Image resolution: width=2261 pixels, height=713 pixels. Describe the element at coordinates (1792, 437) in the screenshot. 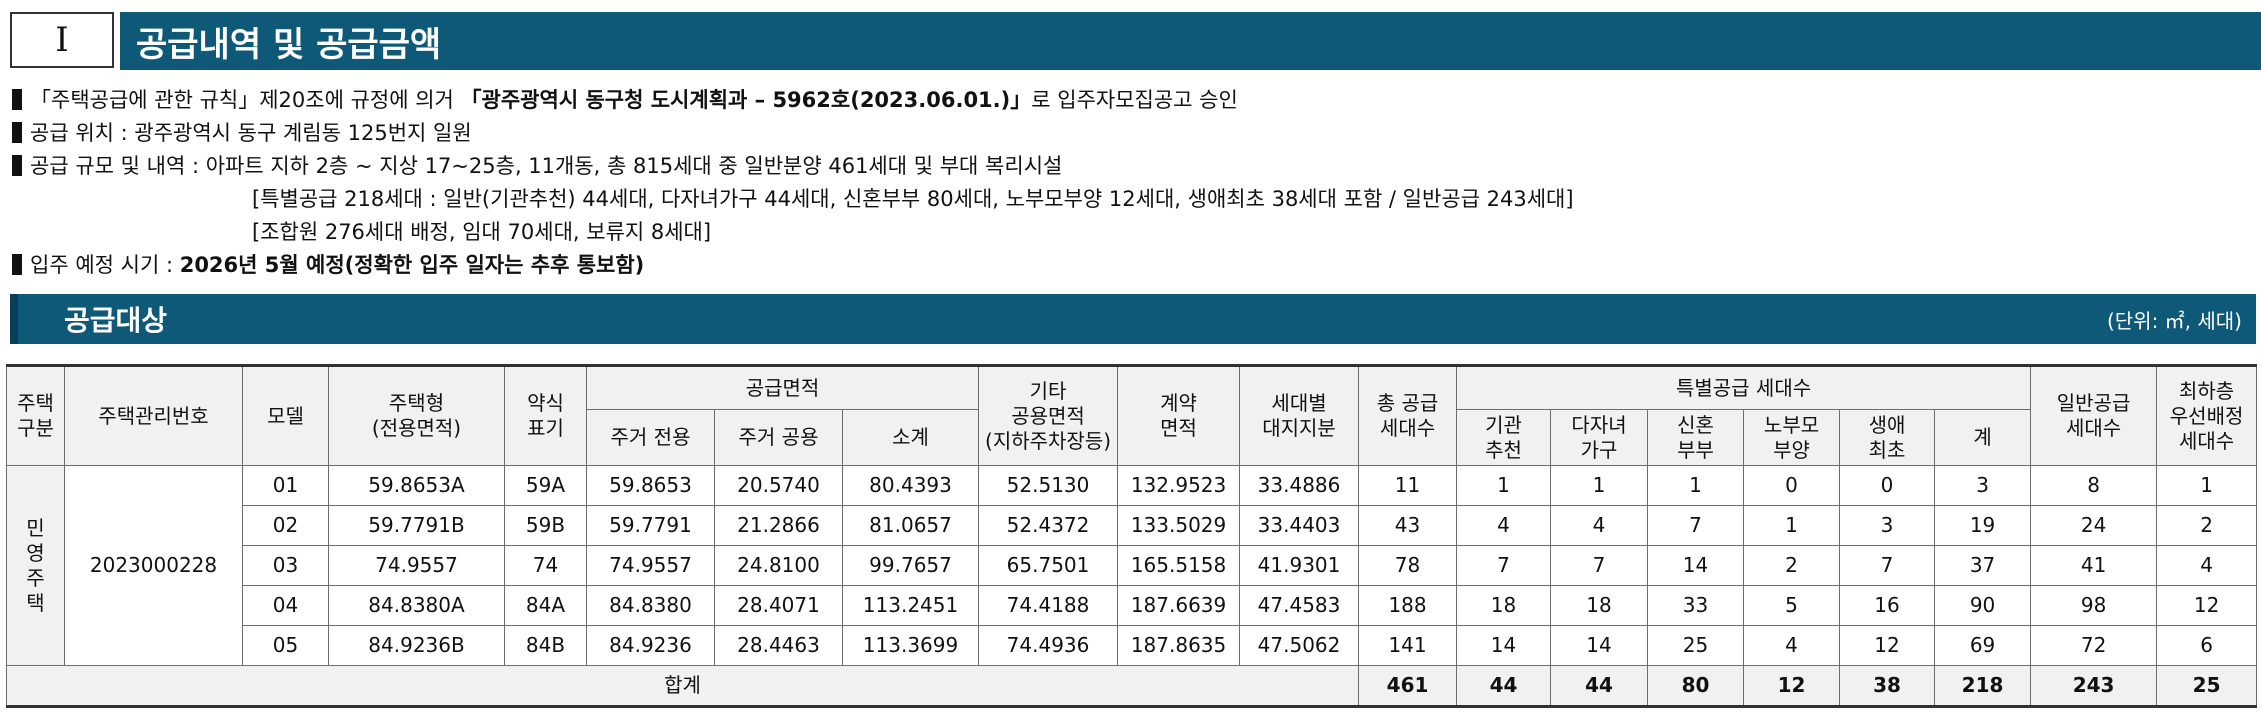

I see `header-elderly-parent: 노부모 부양` at that location.